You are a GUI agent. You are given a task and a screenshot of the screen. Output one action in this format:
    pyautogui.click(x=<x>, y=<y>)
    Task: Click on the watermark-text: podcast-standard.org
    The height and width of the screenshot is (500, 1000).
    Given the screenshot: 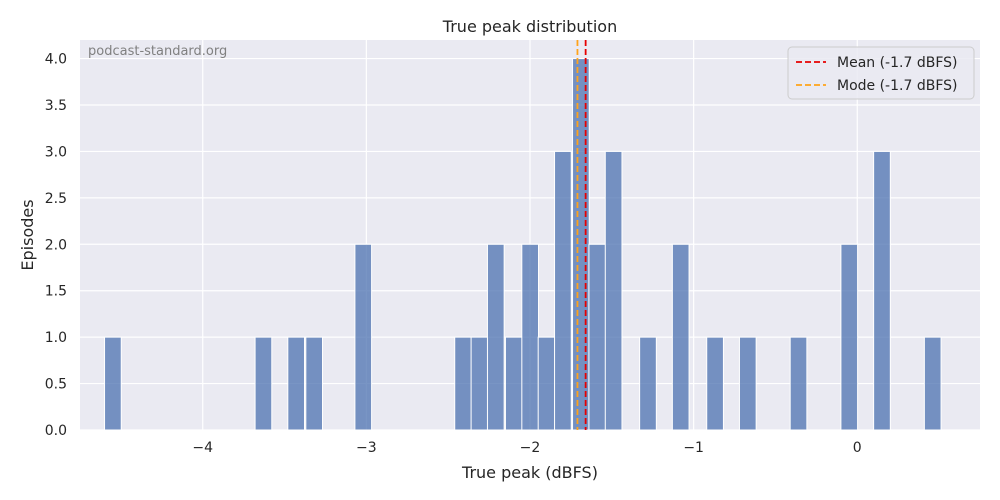 What is the action you would take?
    pyautogui.click(x=157, y=51)
    